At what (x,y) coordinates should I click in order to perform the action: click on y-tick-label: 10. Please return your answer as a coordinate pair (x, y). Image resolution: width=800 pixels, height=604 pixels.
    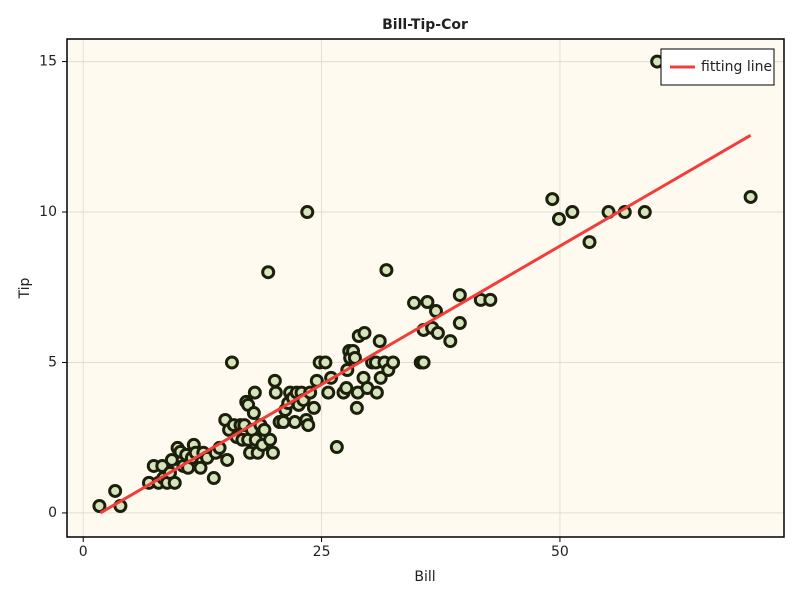
    Looking at the image, I should click on (48, 212).